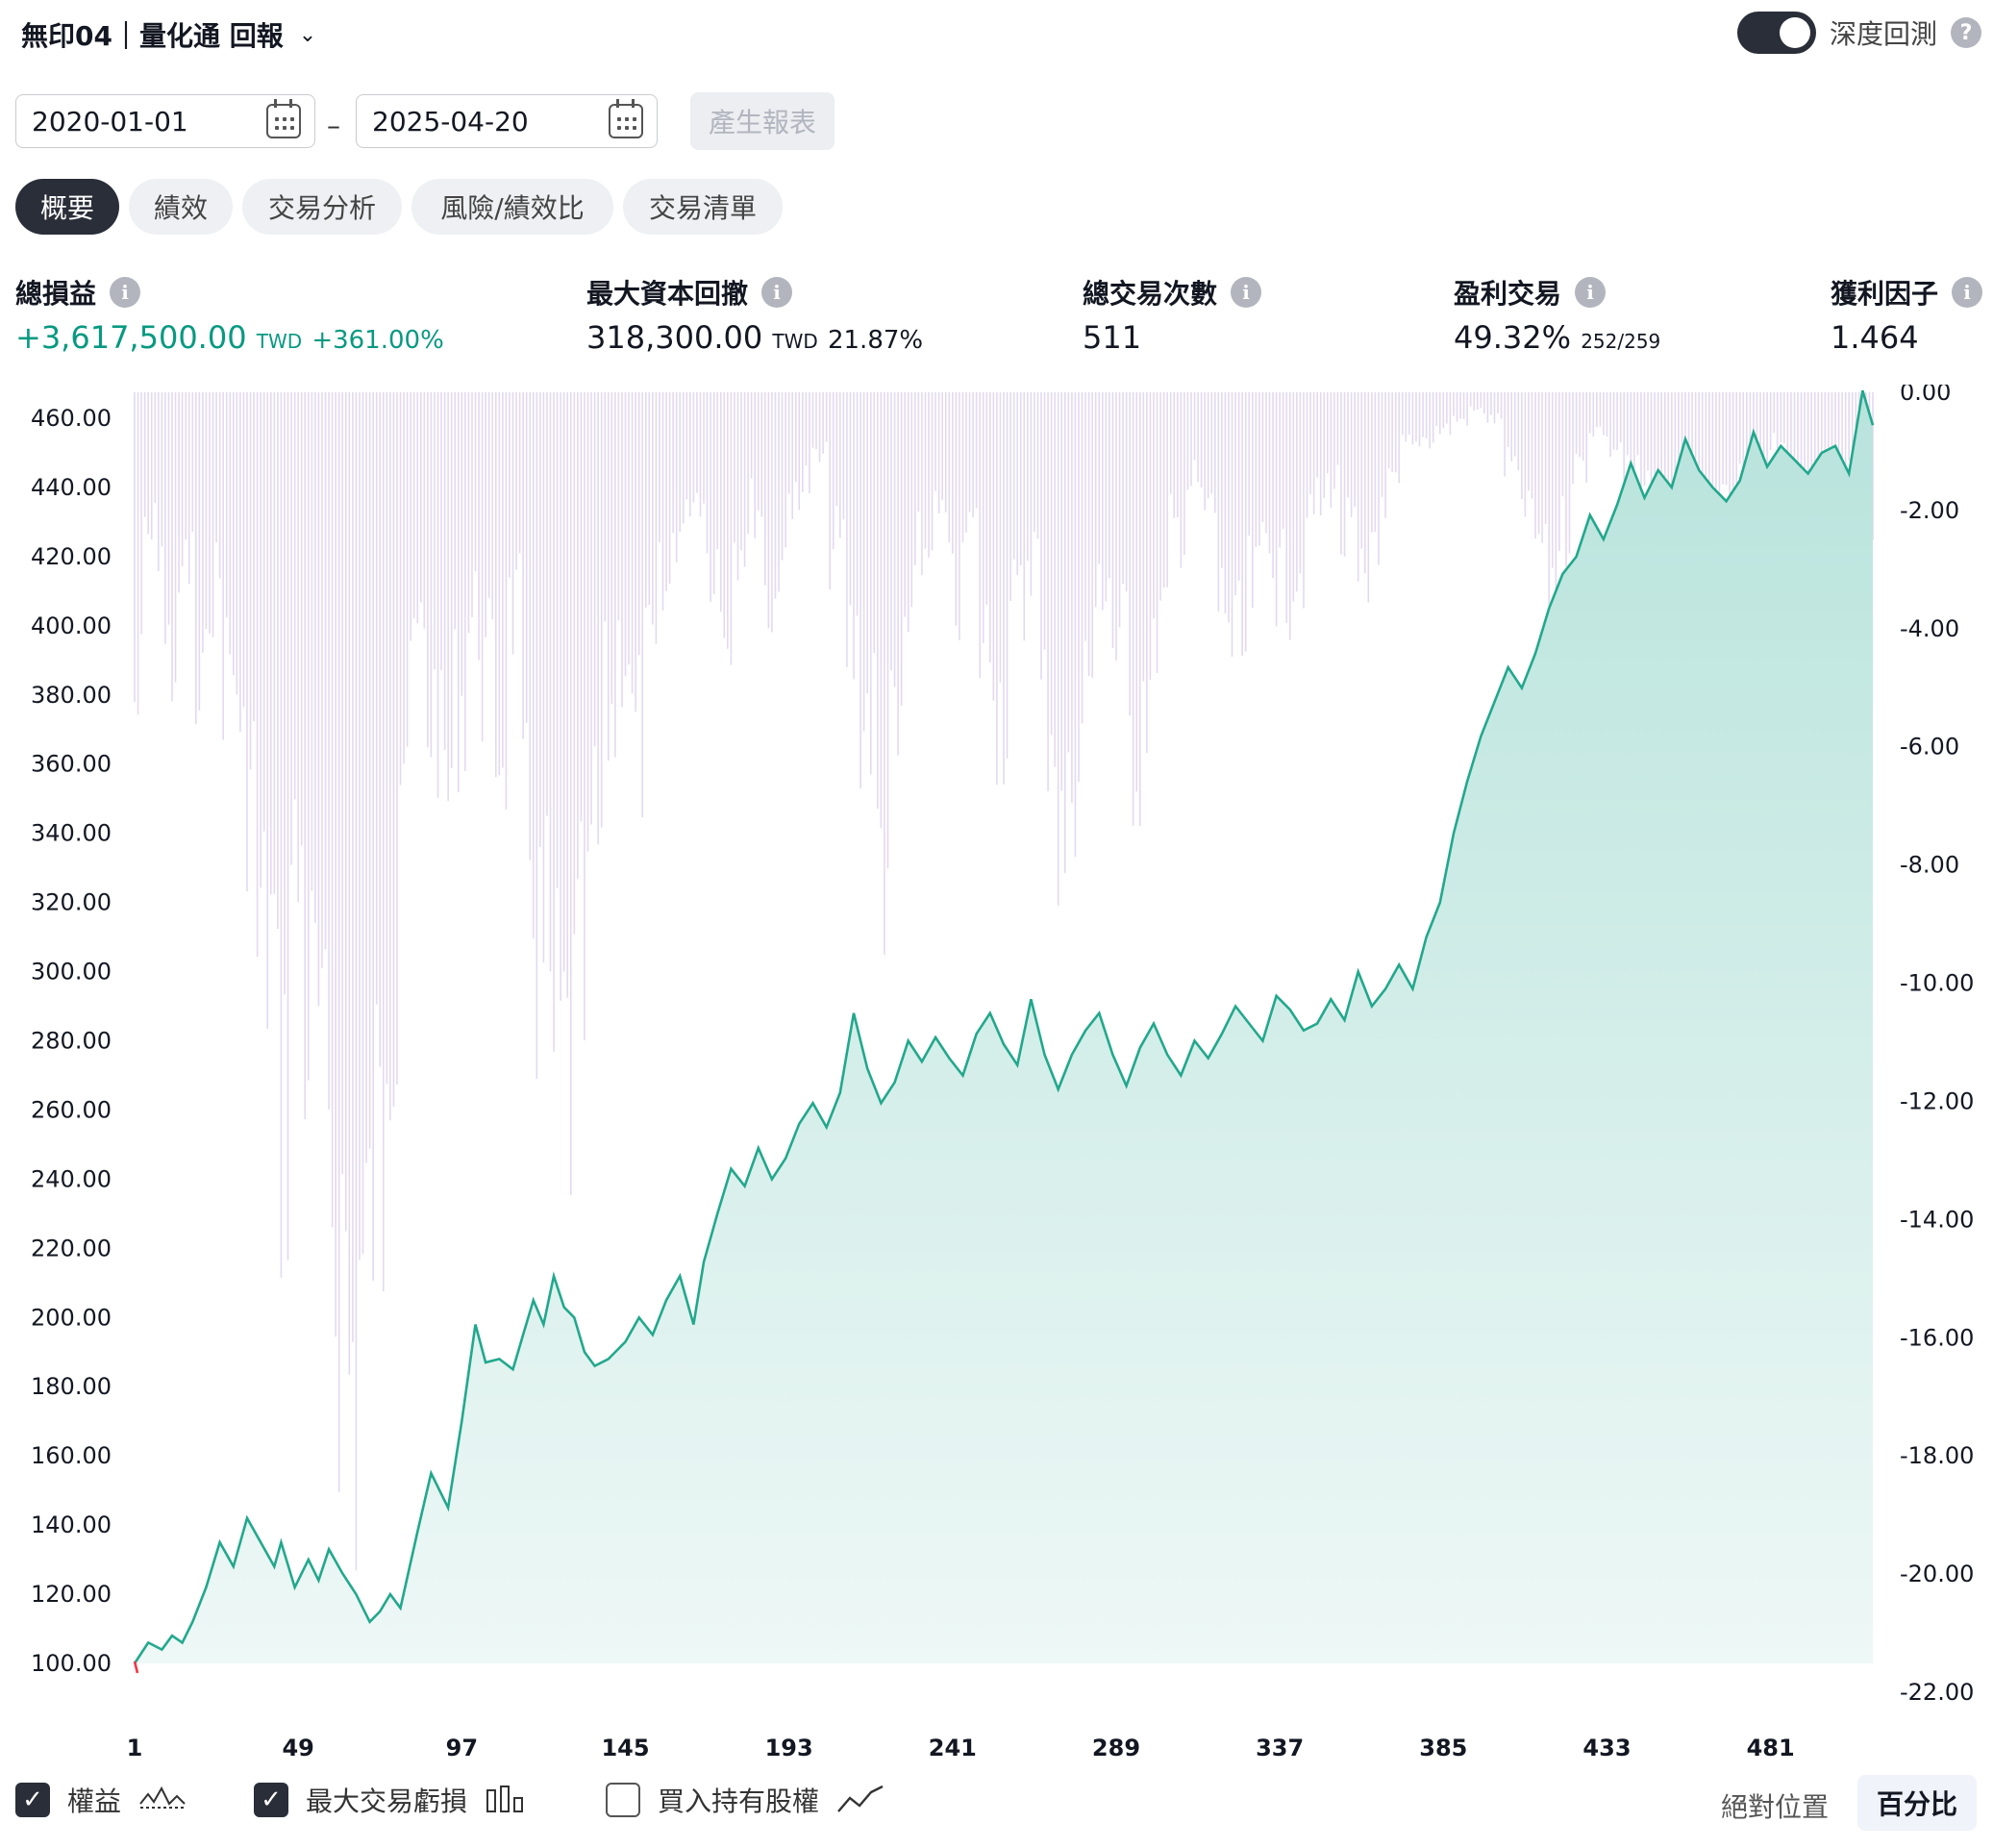  I want to click on left-tick-label: 180.00, so click(71, 1386).